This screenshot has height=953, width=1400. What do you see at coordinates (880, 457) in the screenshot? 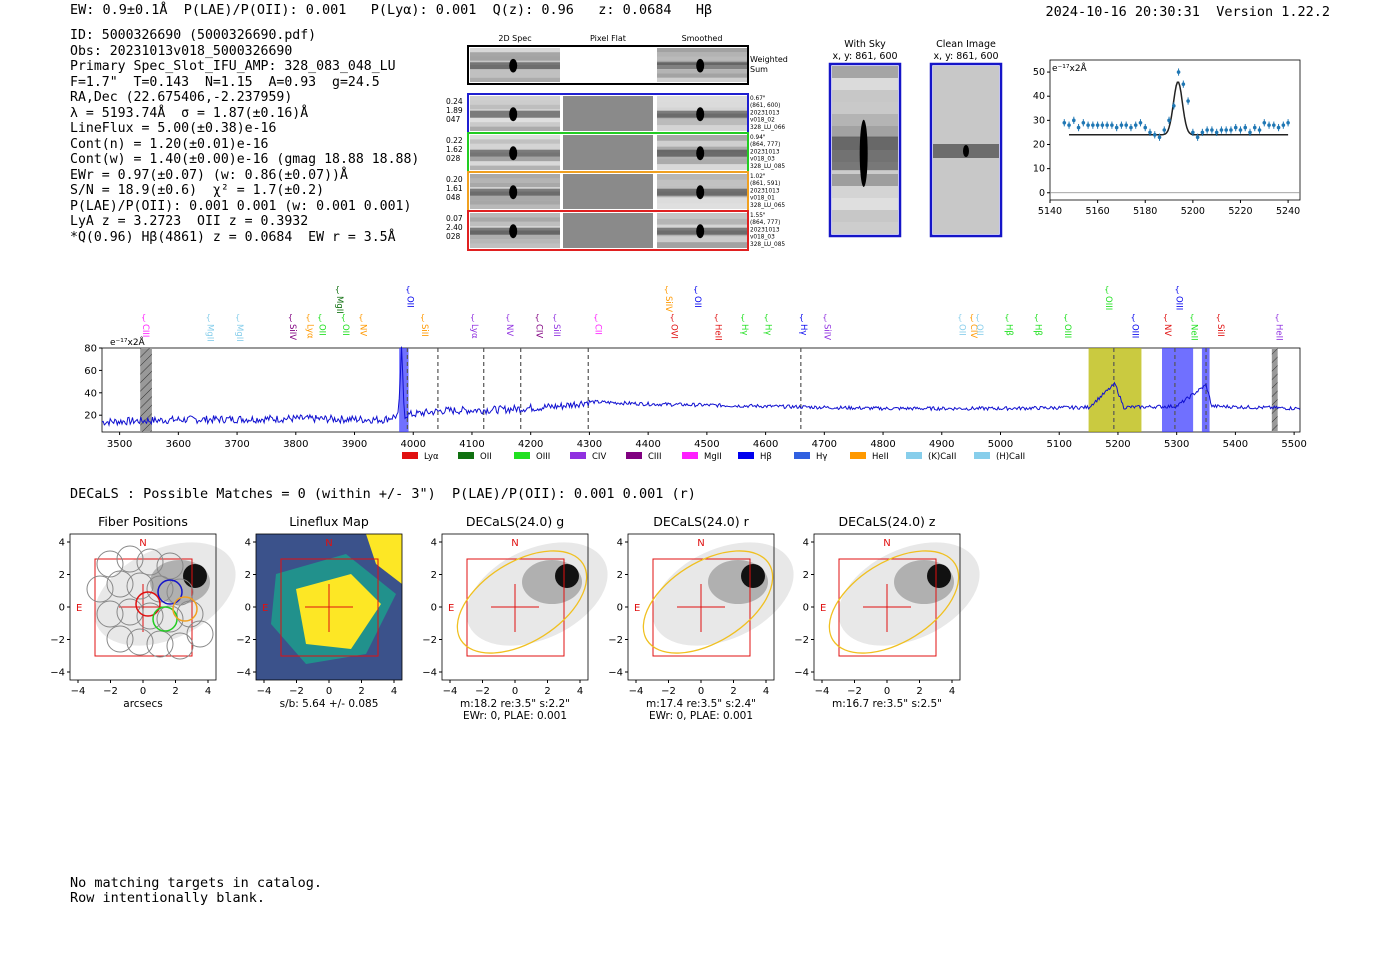
I see `legend-label: HeII` at bounding box center [880, 457].